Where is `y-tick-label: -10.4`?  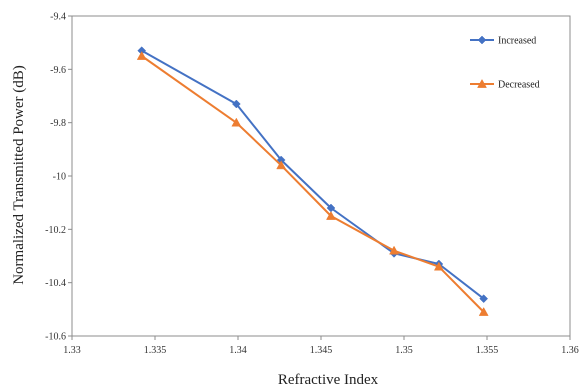 y-tick-label: -10.4 is located at coordinates (55, 283).